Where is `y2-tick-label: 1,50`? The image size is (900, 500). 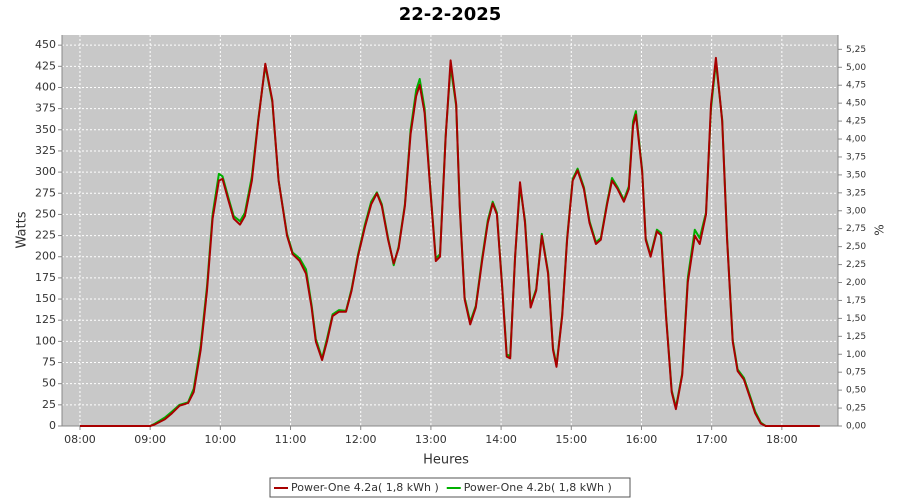 y2-tick-label: 1,50 is located at coordinates (856, 319).